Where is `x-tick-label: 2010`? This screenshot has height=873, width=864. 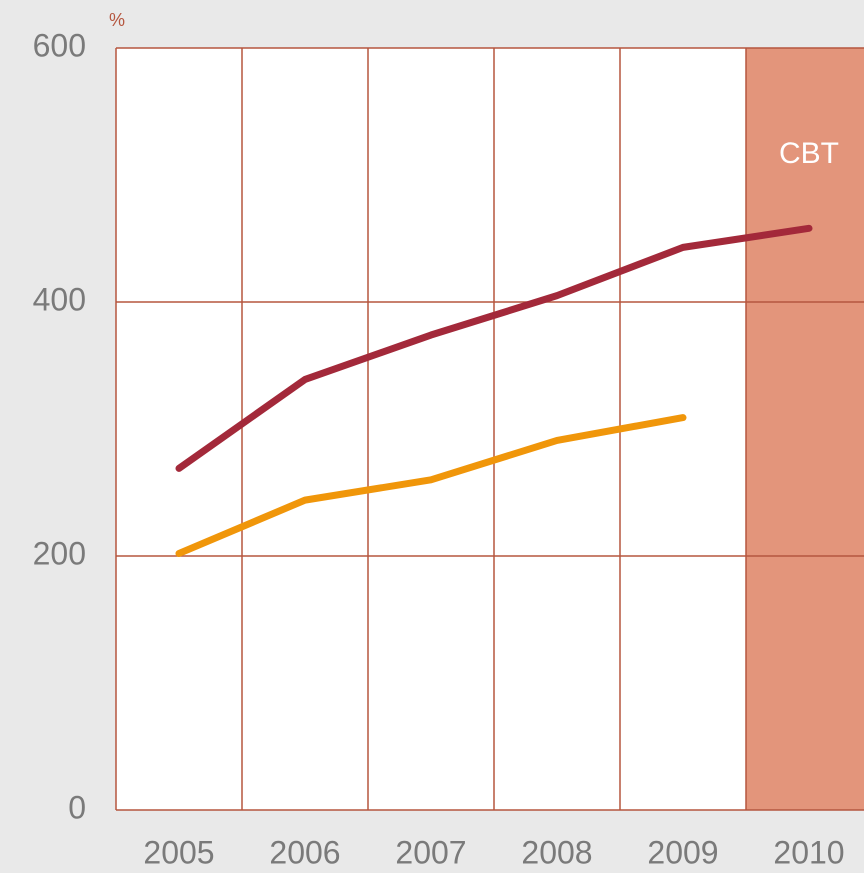 x-tick-label: 2010 is located at coordinates (808, 852).